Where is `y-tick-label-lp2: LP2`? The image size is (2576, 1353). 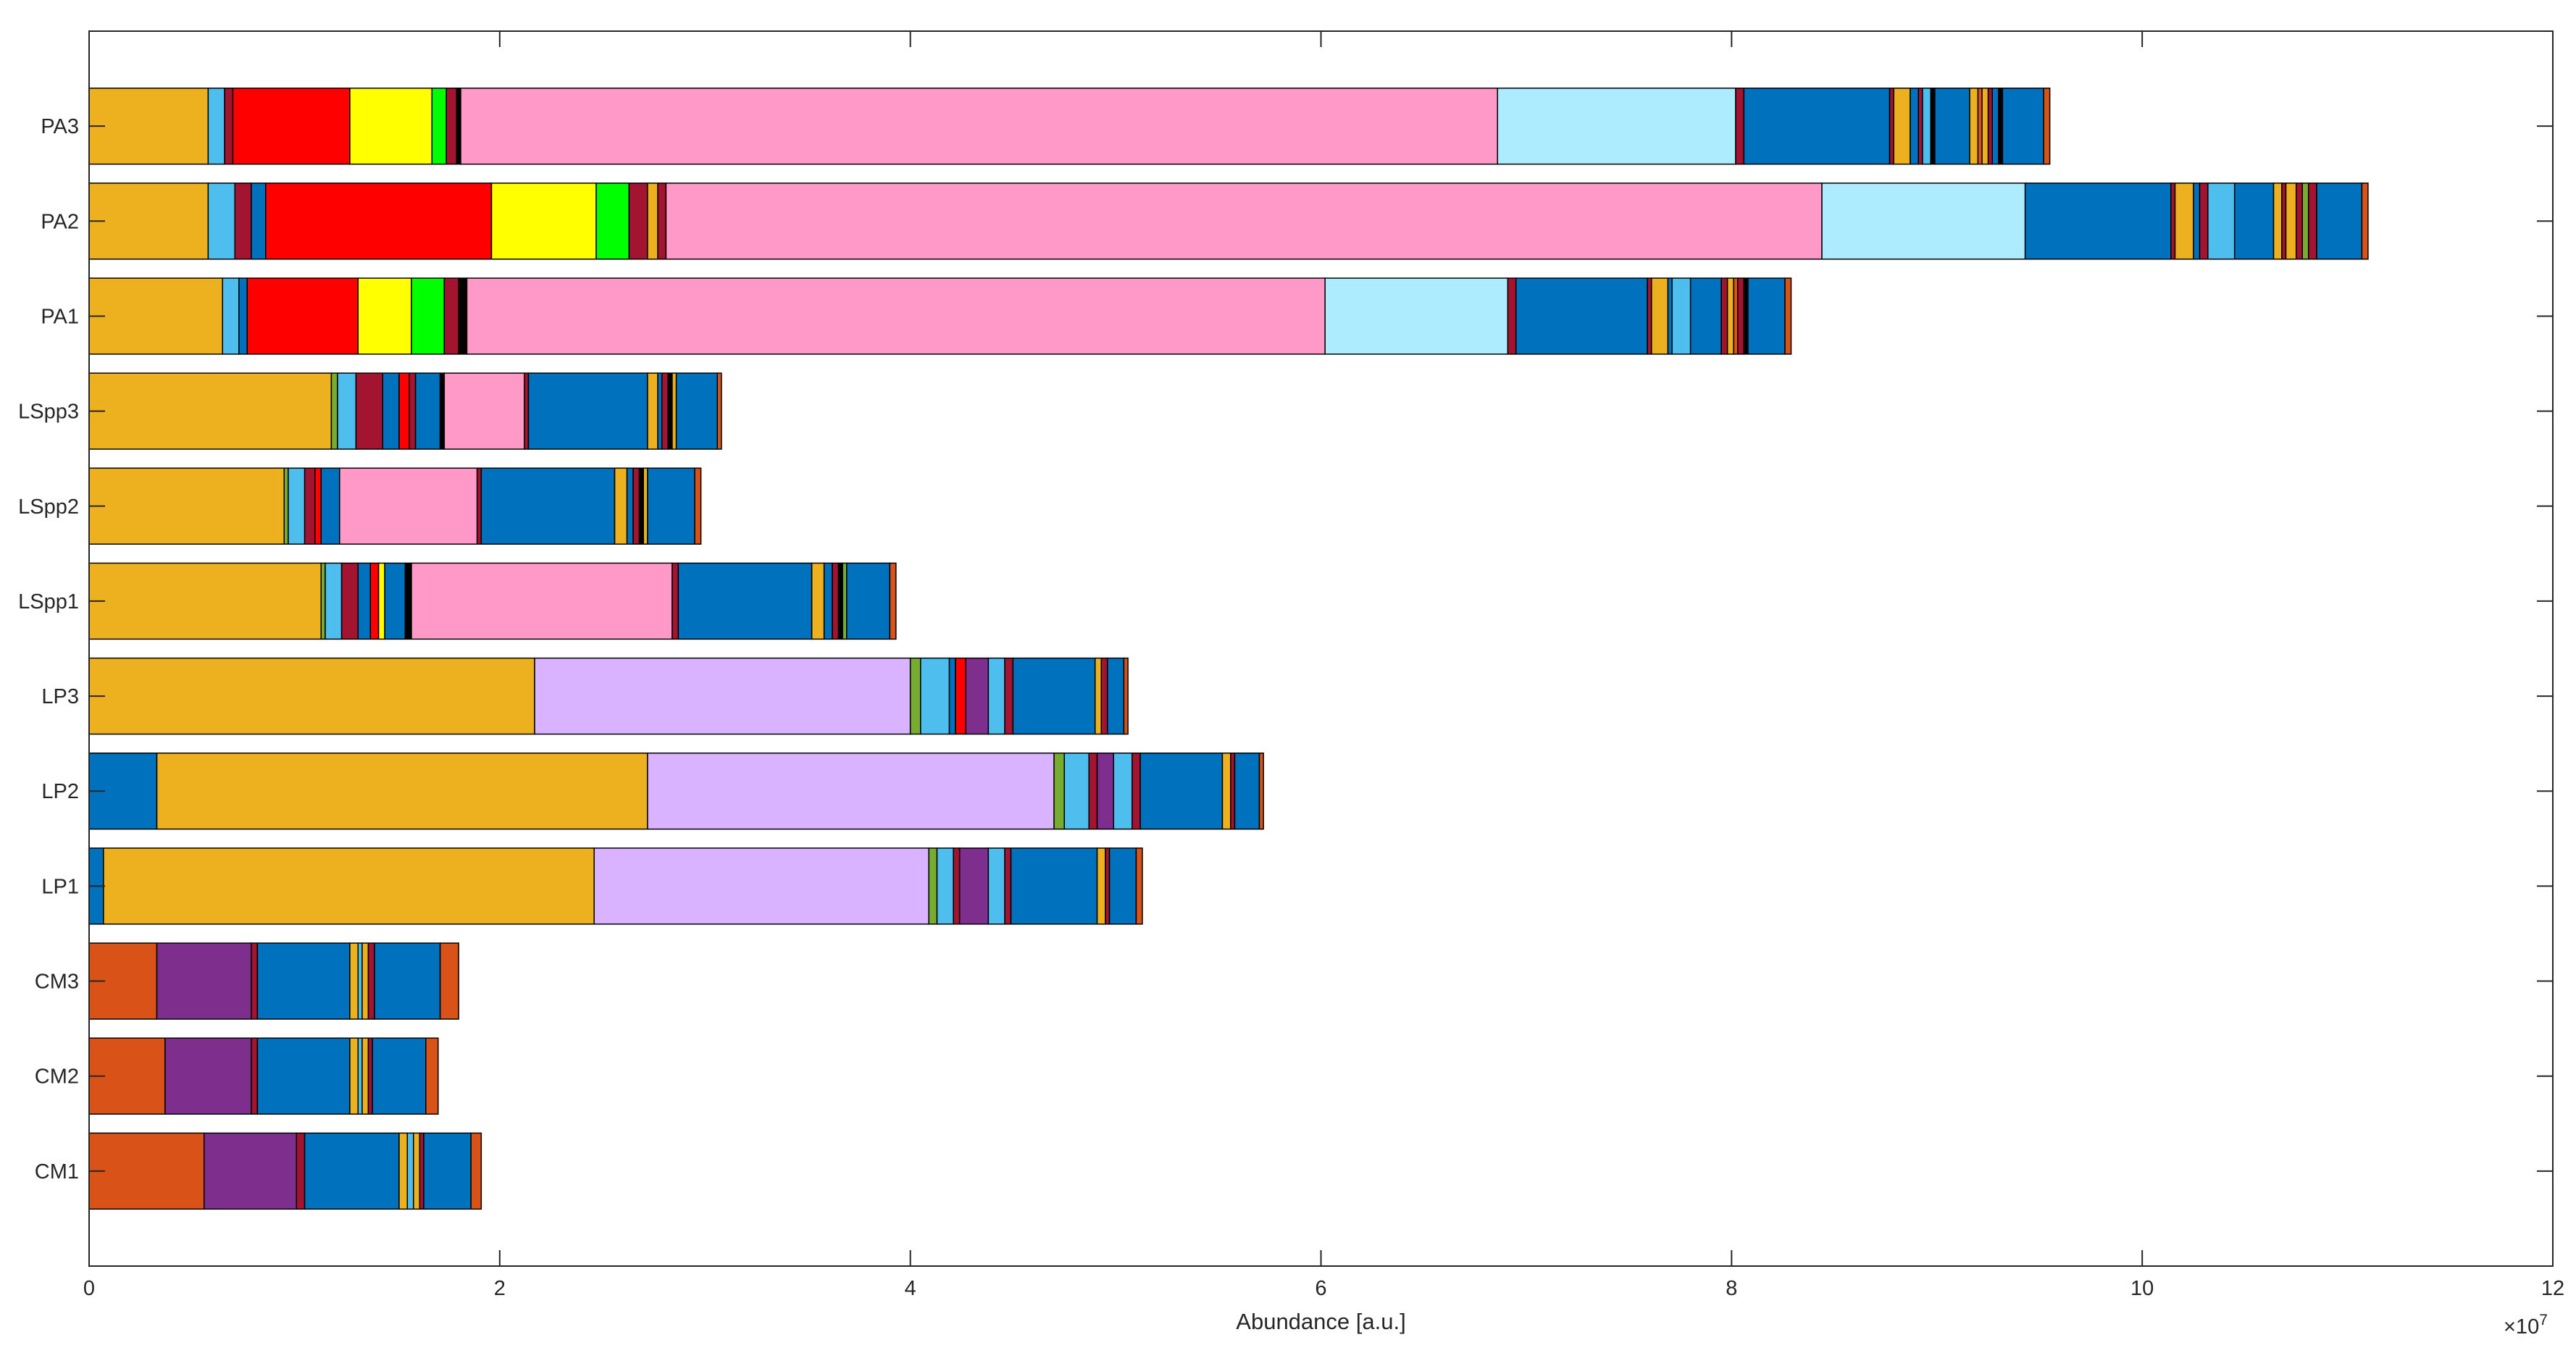 y-tick-label-lp2: LP2 is located at coordinates (60, 791).